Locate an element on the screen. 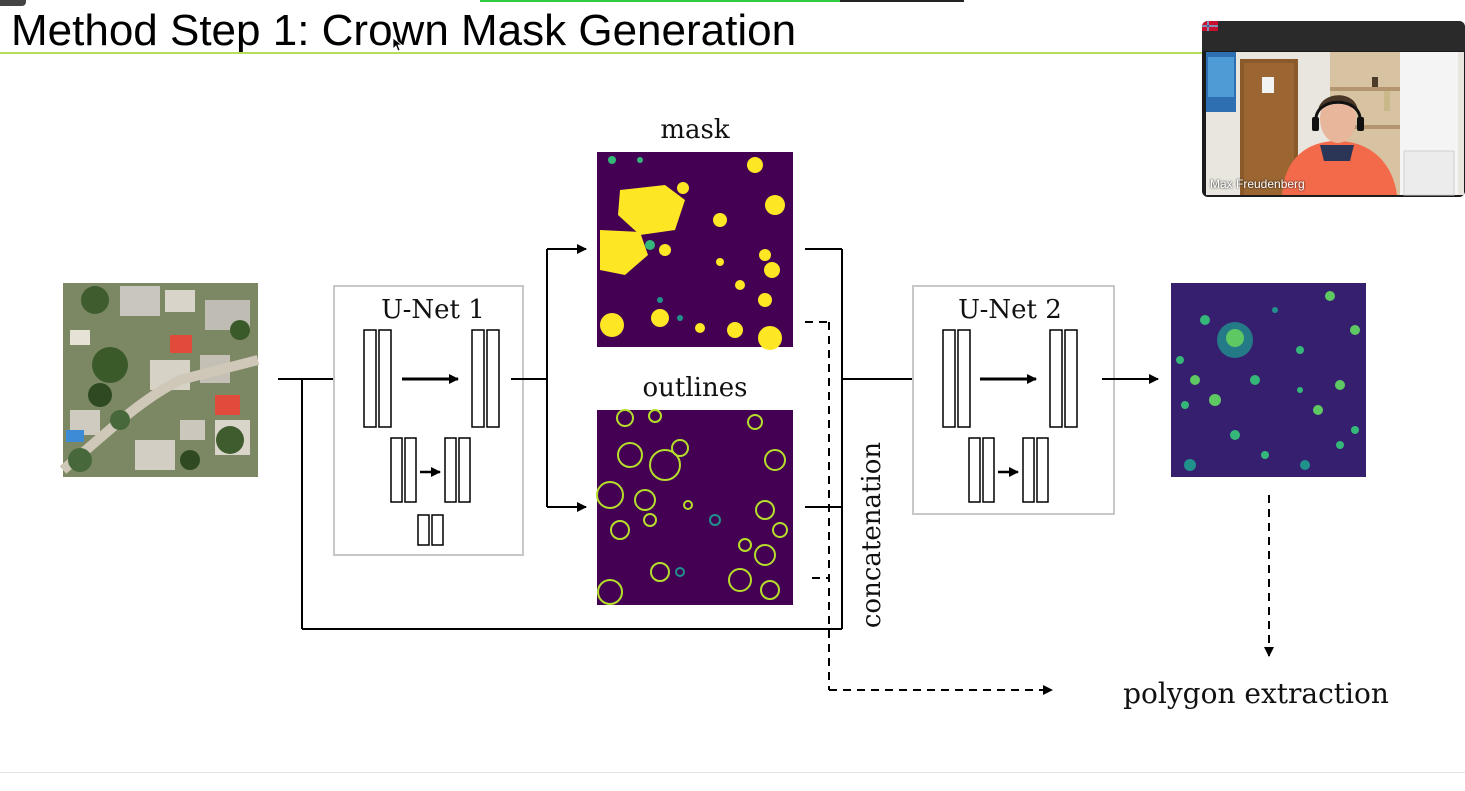  participant-name: Max Freudenberg is located at coordinates (1257, 184).